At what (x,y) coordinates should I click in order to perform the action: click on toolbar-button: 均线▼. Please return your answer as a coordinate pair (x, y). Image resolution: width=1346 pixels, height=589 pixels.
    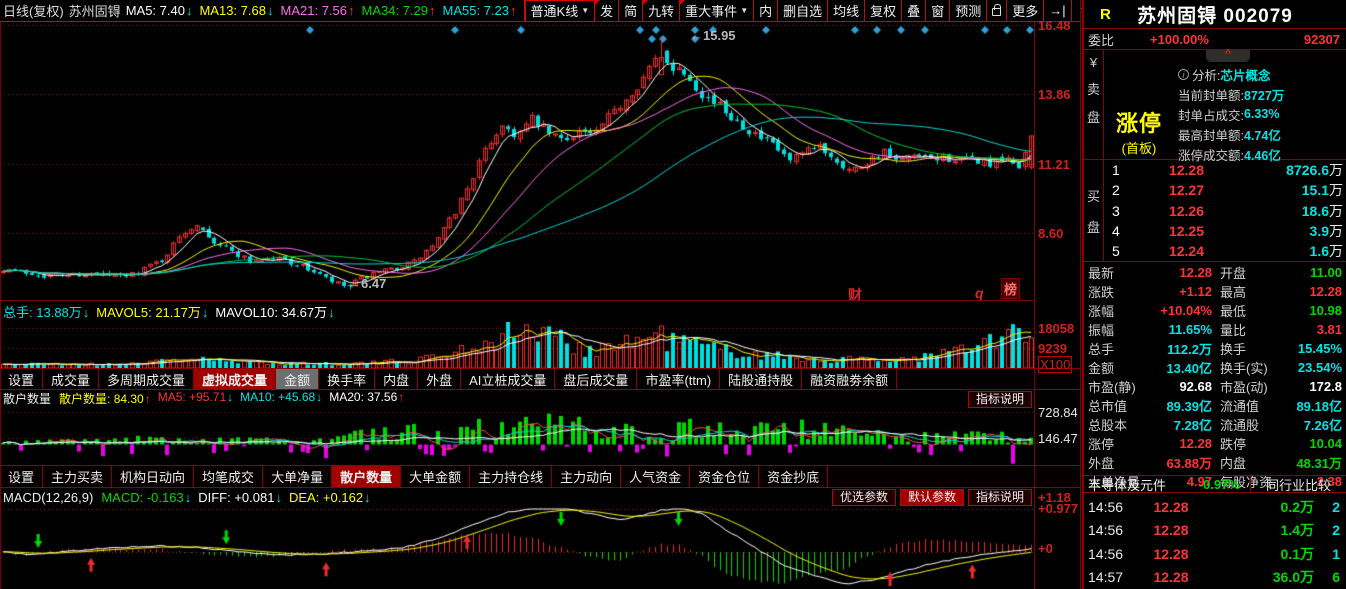
    Looking at the image, I should click on (847, 11).